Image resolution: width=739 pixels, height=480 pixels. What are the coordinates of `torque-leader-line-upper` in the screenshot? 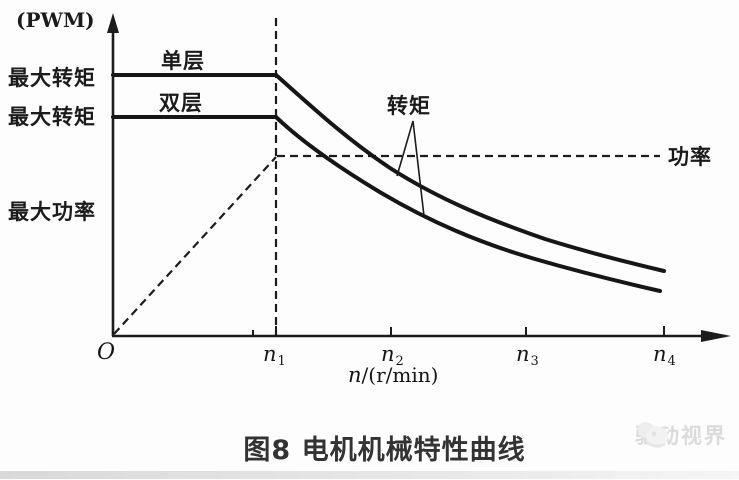 It's located at (405, 148).